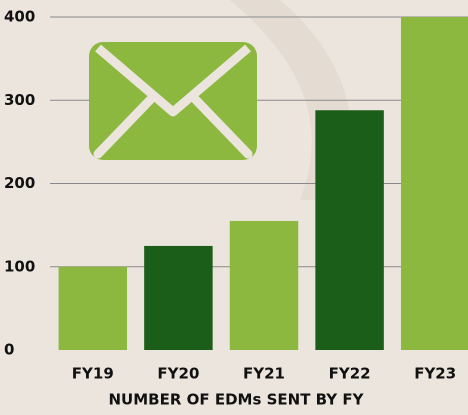 Image resolution: width=468 pixels, height=415 pixels. I want to click on x-tick-label: FY23, so click(435, 374).